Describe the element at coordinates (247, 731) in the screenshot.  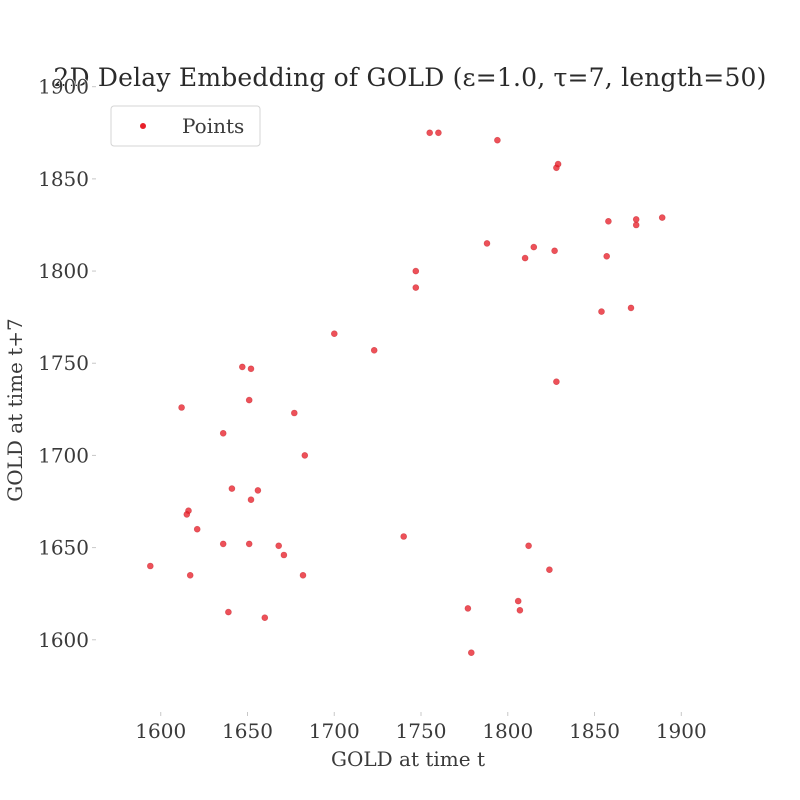
I see `x-tick-label: 1650` at that location.